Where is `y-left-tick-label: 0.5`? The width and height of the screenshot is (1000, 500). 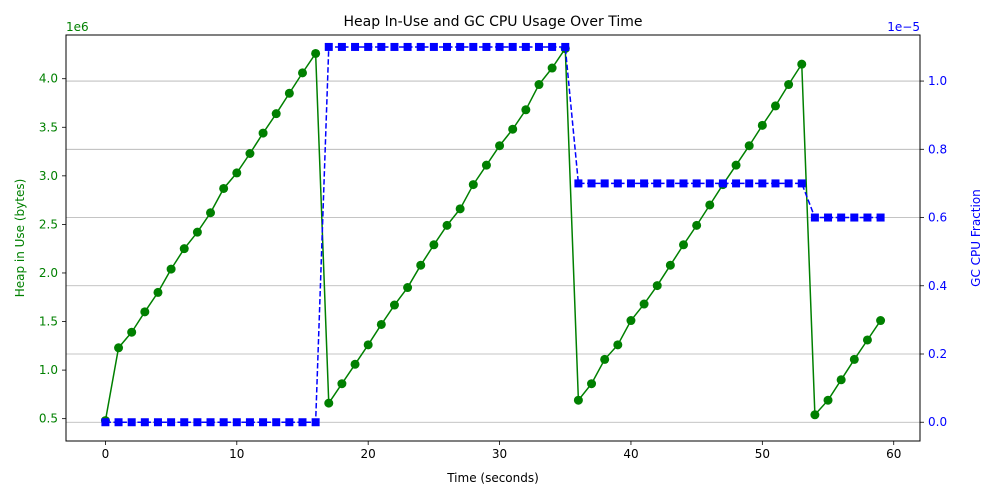 y-left-tick-label: 0.5 is located at coordinates (48, 419).